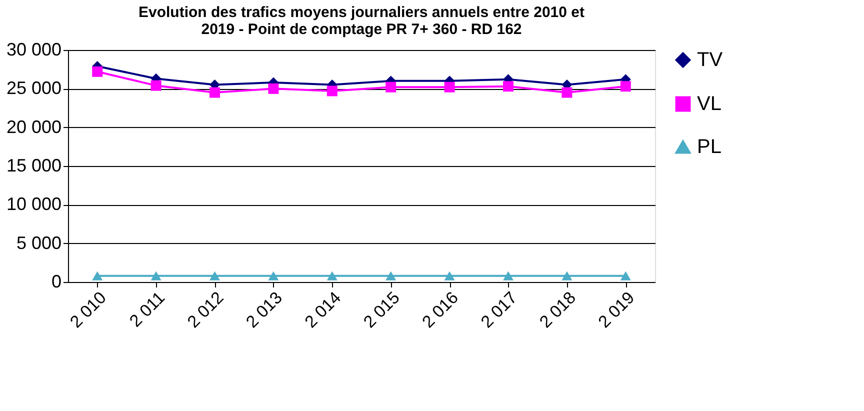  Describe the element at coordinates (34, 126) in the screenshot. I see `y-tick-label: 20 000` at that location.